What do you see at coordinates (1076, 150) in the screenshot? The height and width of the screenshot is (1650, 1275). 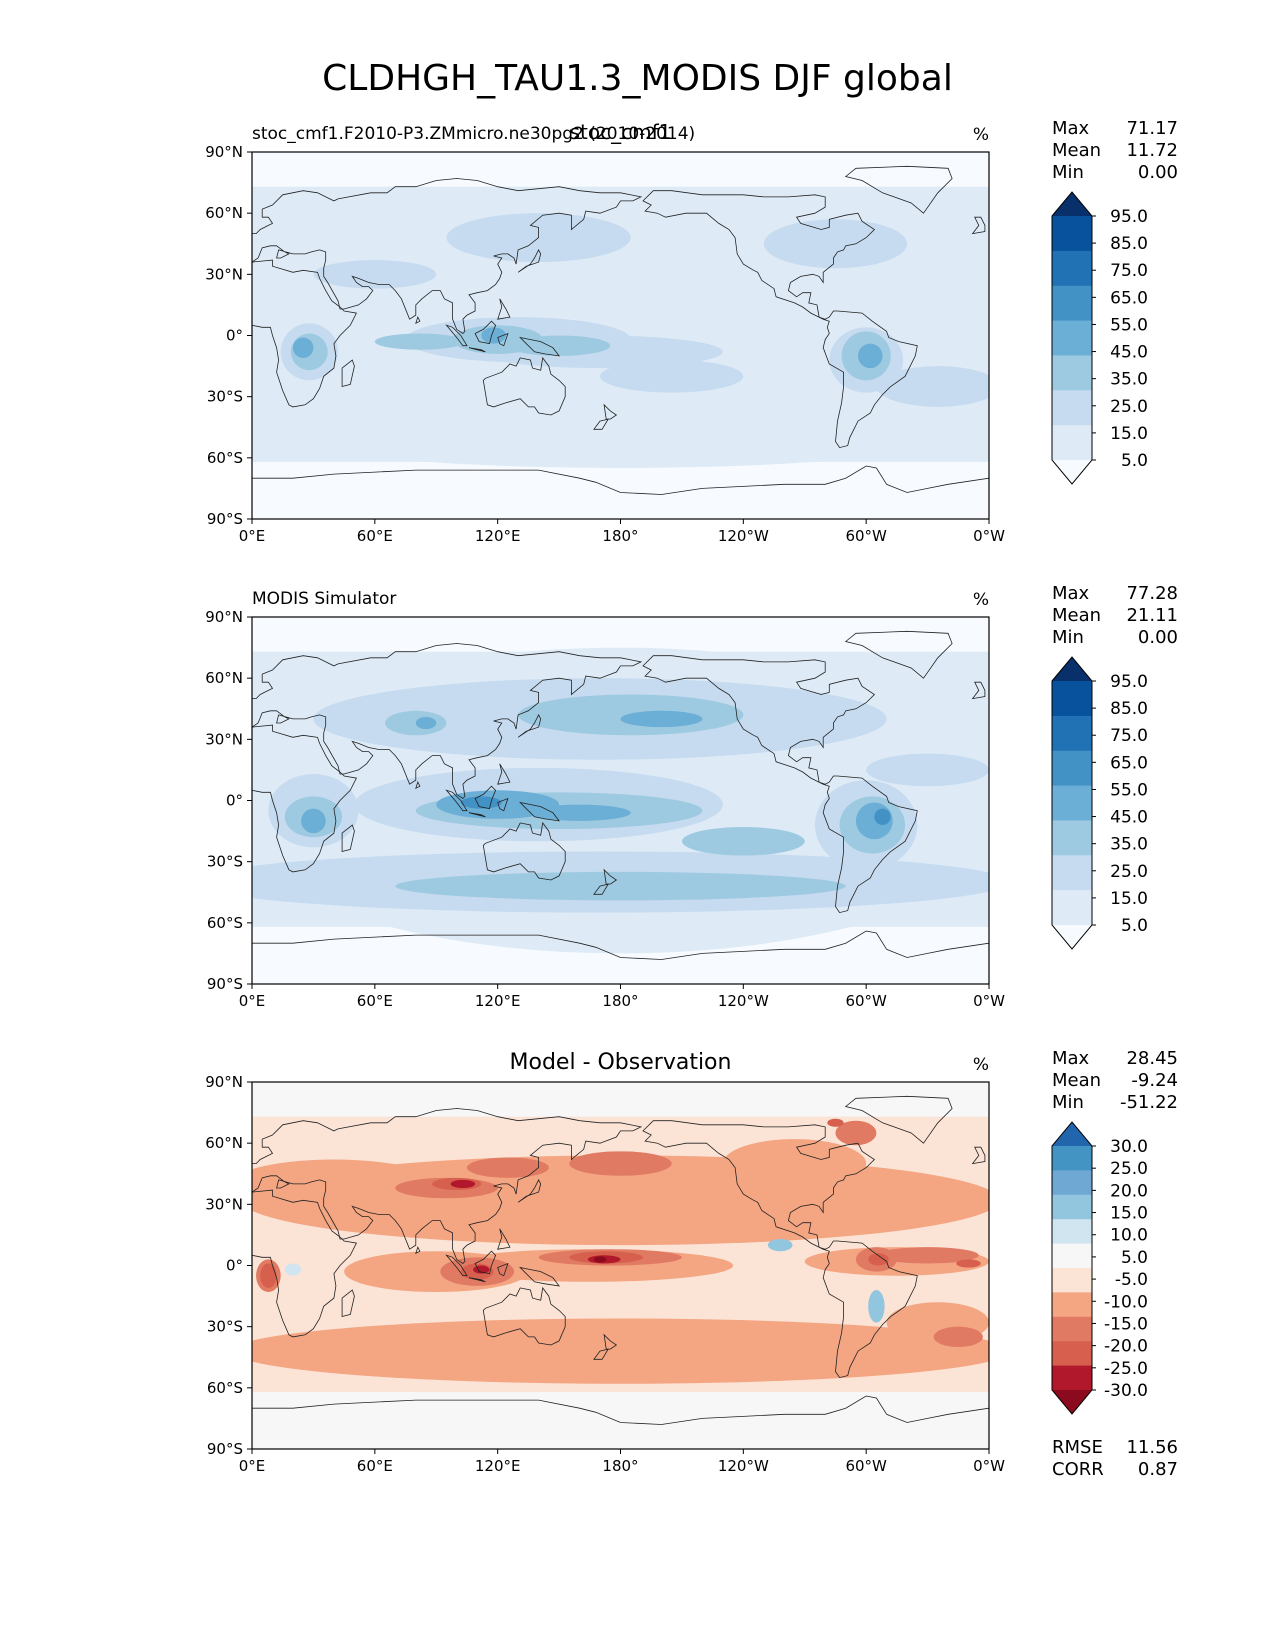 I see `stat-label: Mean` at bounding box center [1076, 150].